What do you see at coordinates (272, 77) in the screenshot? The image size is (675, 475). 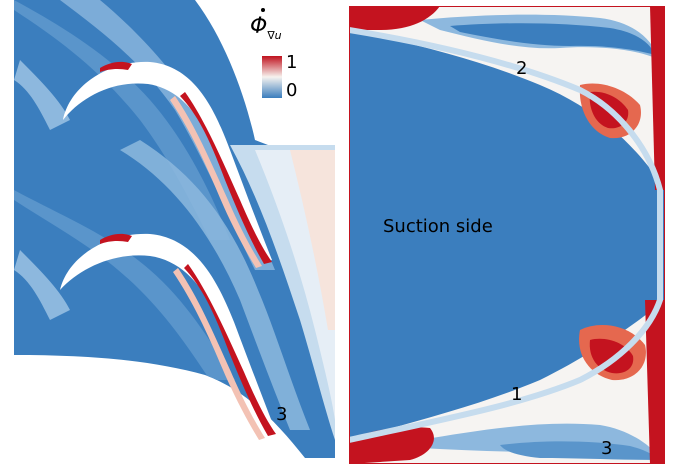 I see `legend-colorbar` at bounding box center [272, 77].